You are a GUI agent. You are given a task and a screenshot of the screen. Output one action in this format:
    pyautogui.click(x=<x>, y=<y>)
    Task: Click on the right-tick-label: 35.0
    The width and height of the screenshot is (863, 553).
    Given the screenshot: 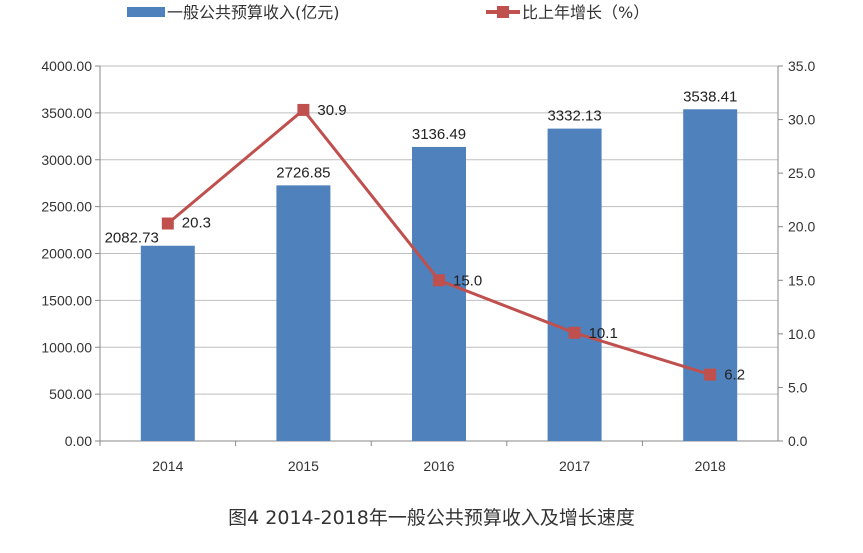 What is the action you would take?
    pyautogui.click(x=801, y=66)
    